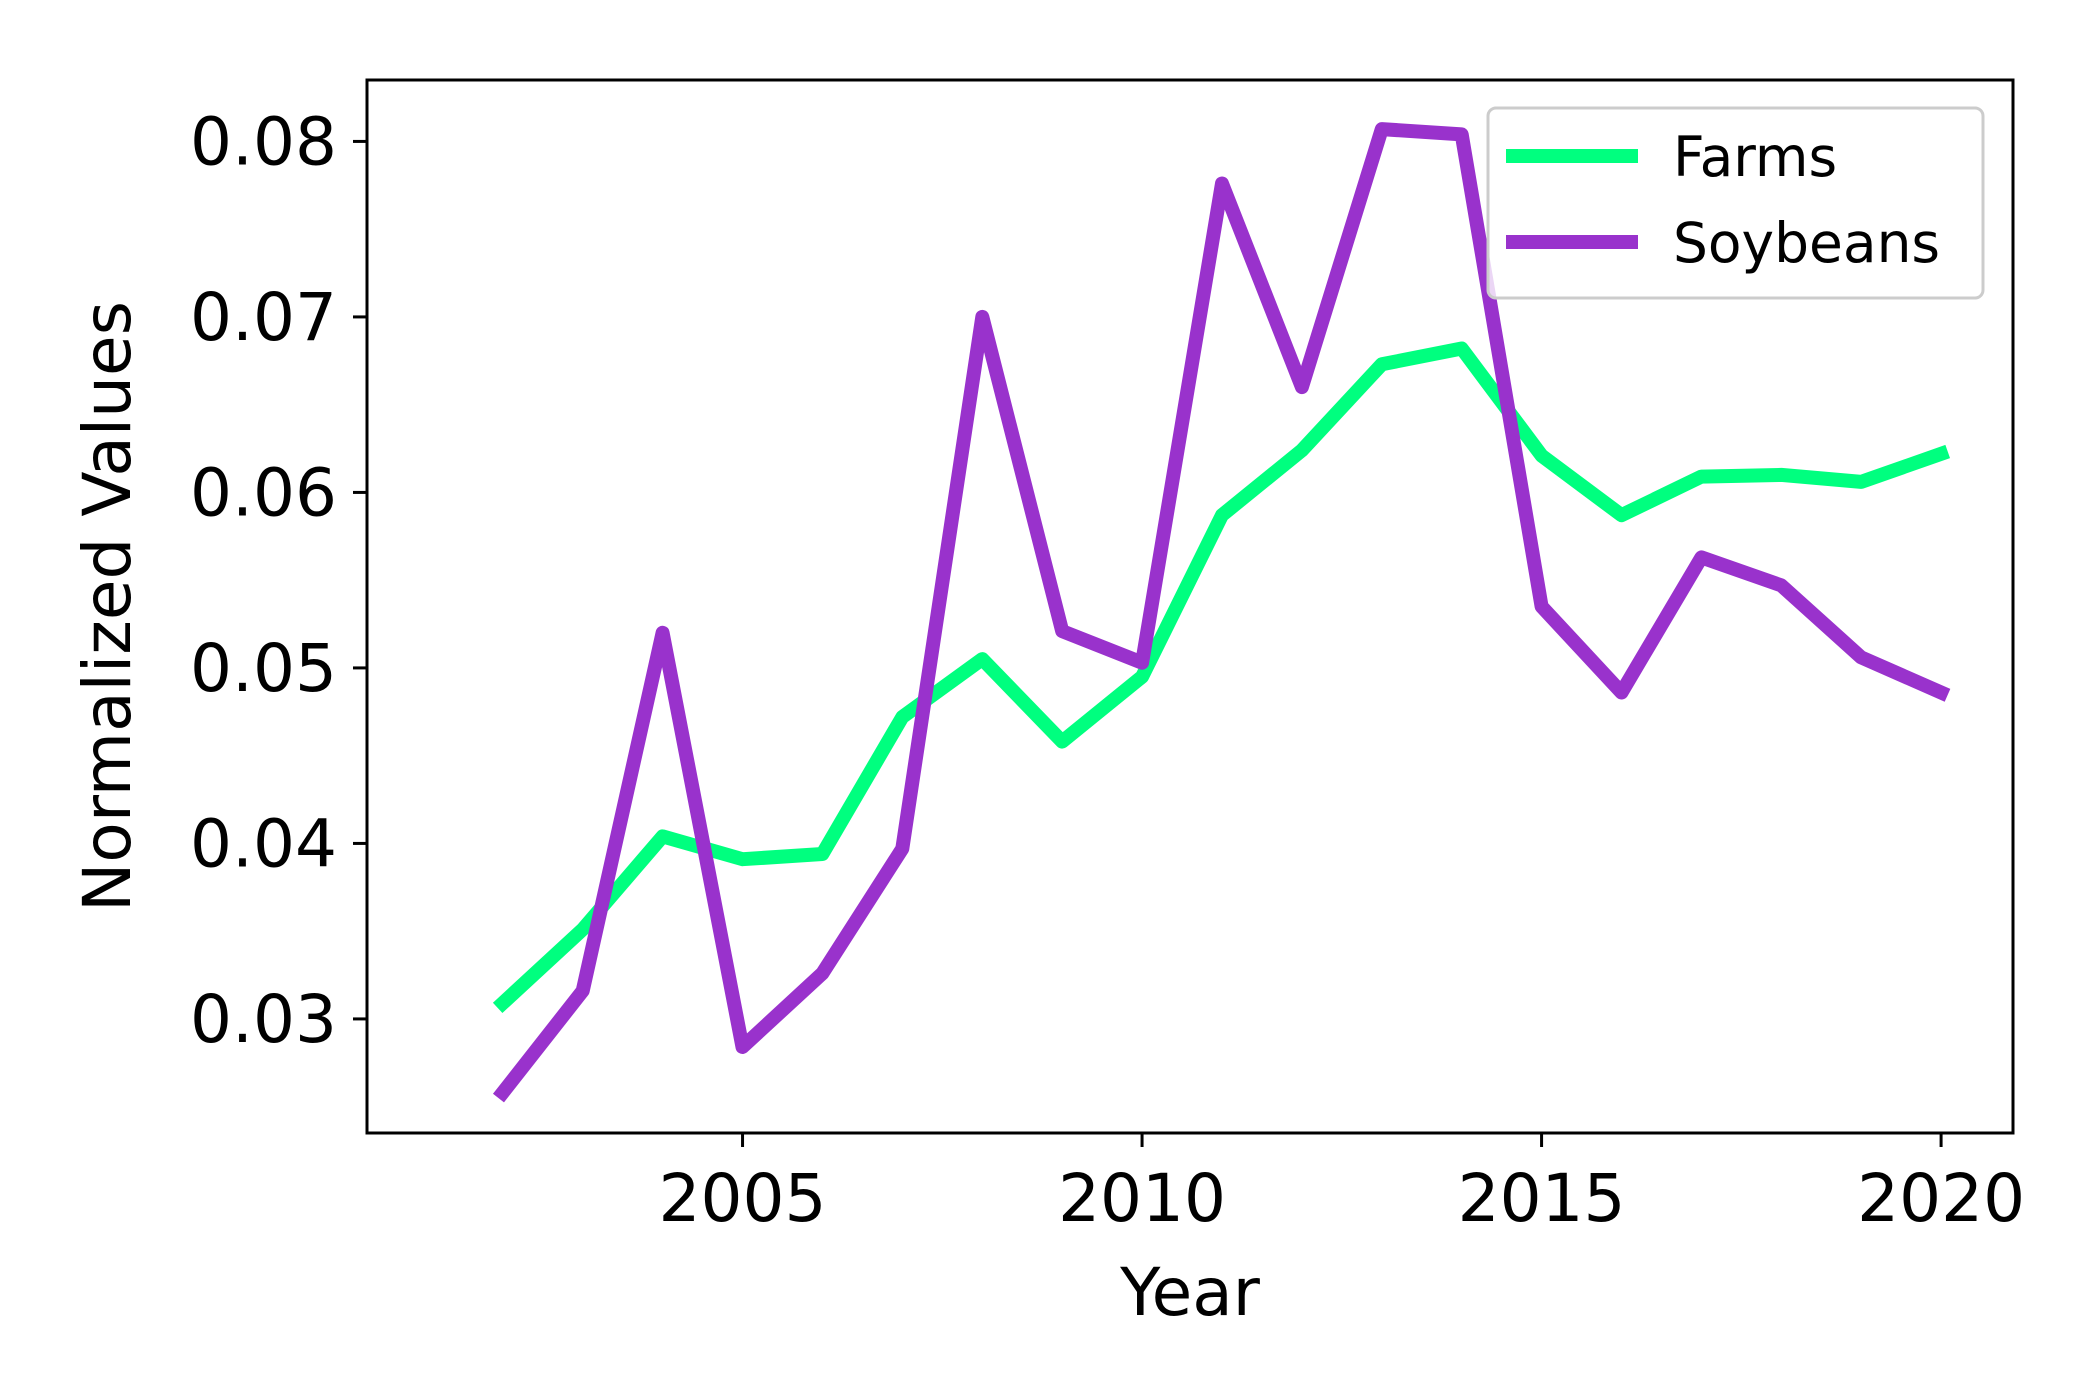 The width and height of the screenshot is (2100, 1400). Describe the element at coordinates (1941, 1198) in the screenshot. I see `x-tick-label: 2020` at that location.